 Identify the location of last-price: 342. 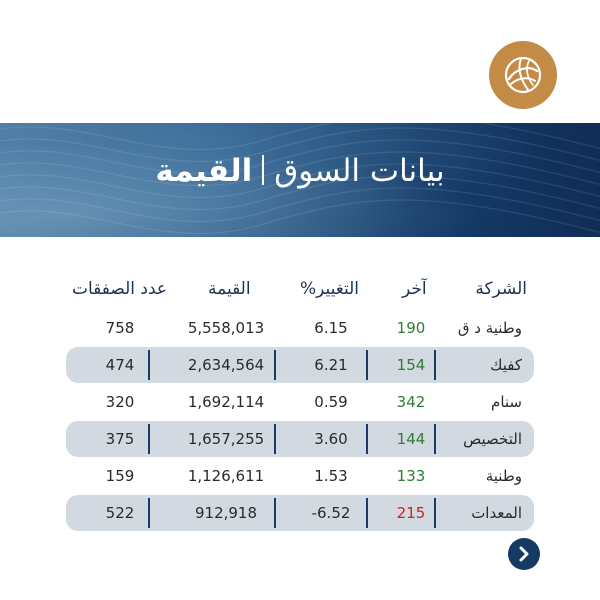
(411, 402).